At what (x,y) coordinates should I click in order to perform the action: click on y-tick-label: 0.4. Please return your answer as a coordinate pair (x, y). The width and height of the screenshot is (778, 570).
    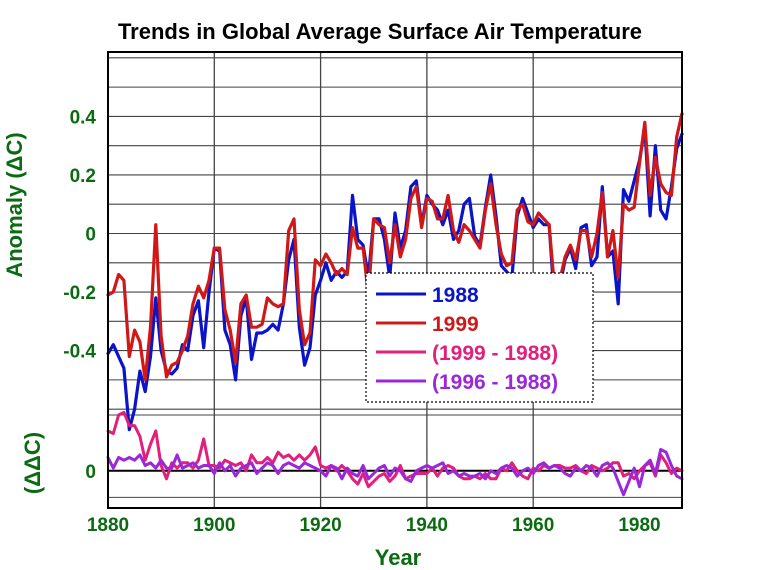
    Looking at the image, I should click on (83, 117).